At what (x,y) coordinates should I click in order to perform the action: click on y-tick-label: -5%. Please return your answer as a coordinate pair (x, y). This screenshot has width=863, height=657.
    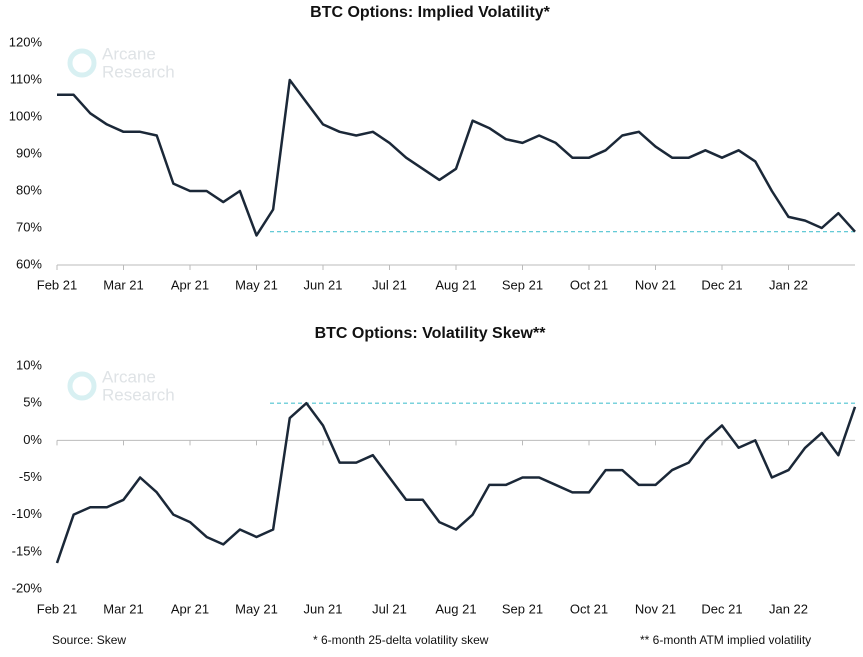
    Looking at the image, I should click on (31, 476).